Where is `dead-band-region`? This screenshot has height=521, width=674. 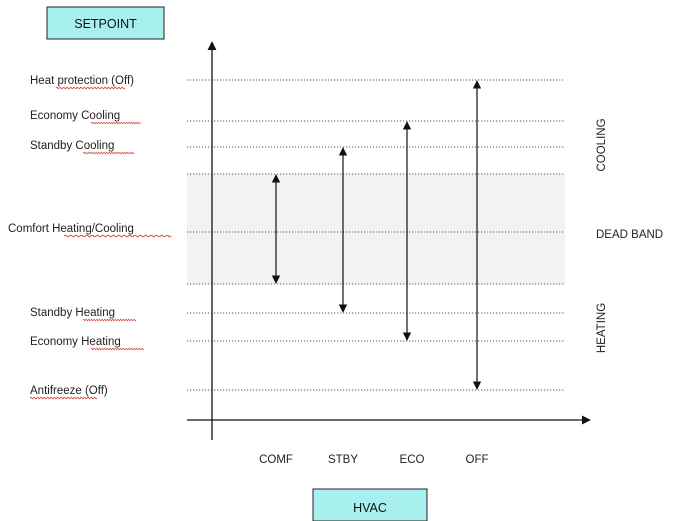
dead-band-region is located at coordinates (376, 229).